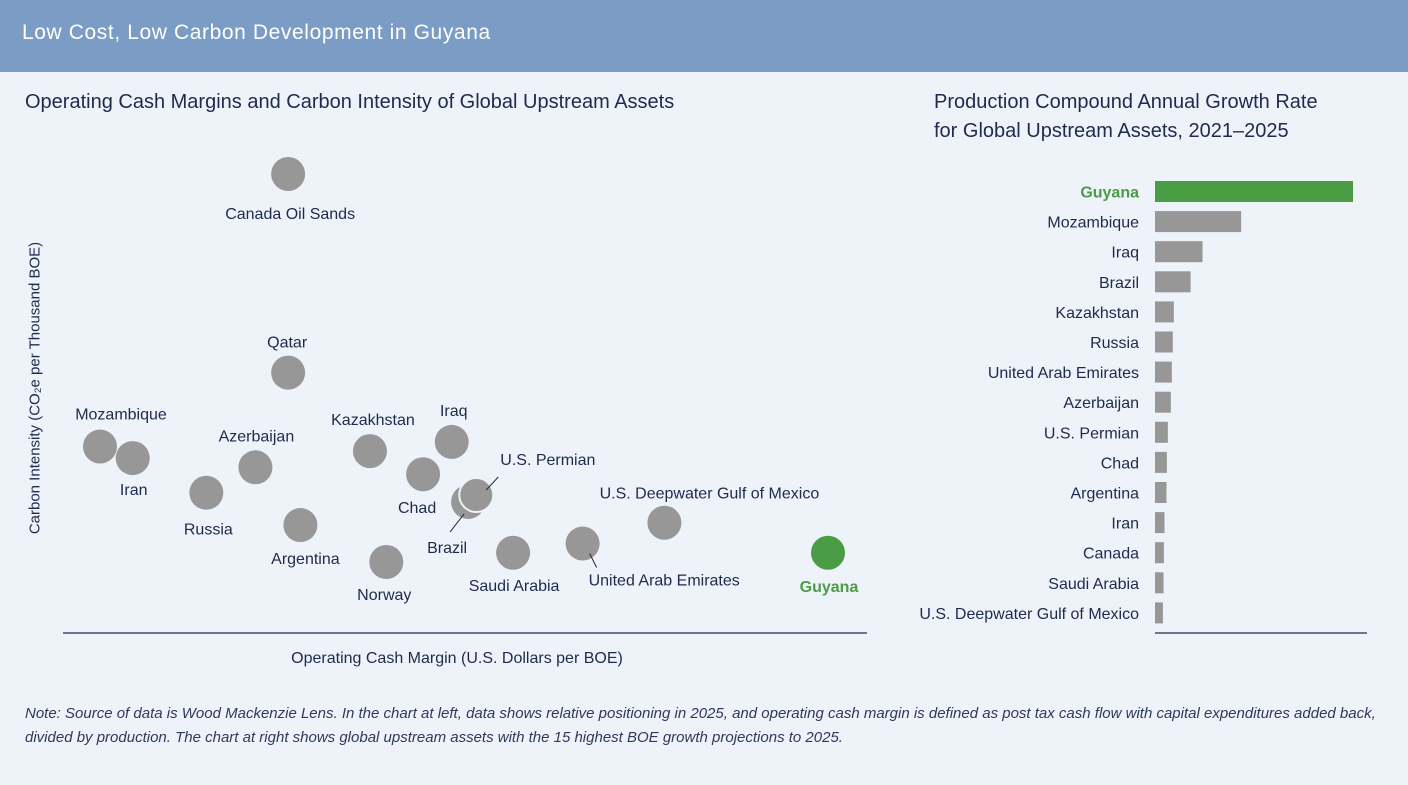 The image size is (1408, 785). I want to click on bar-iraq, so click(1179, 252).